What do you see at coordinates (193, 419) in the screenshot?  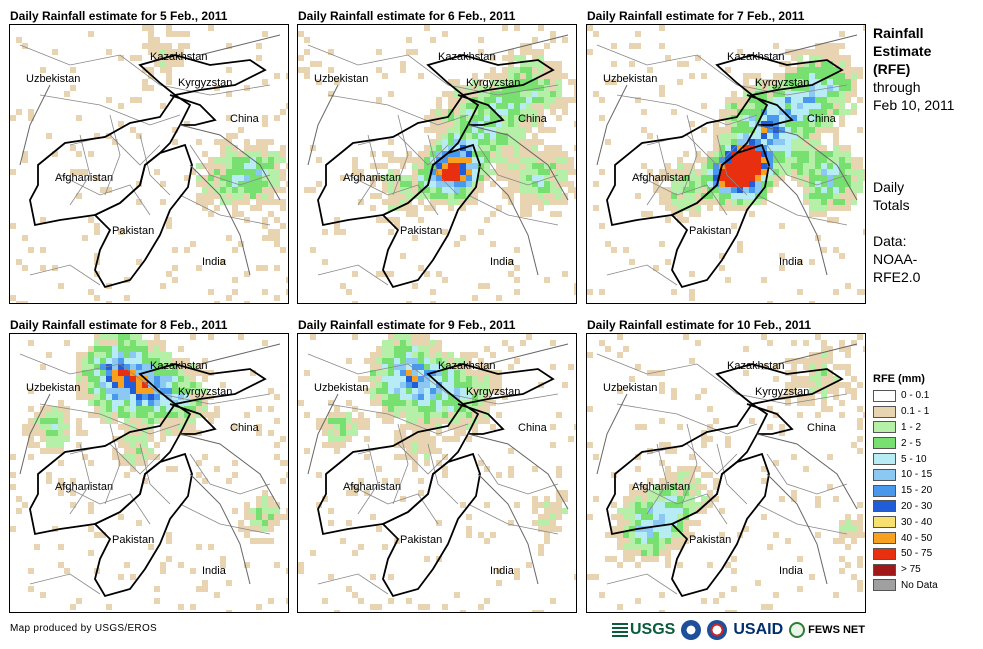 I see `country-border` at bounding box center [193, 419].